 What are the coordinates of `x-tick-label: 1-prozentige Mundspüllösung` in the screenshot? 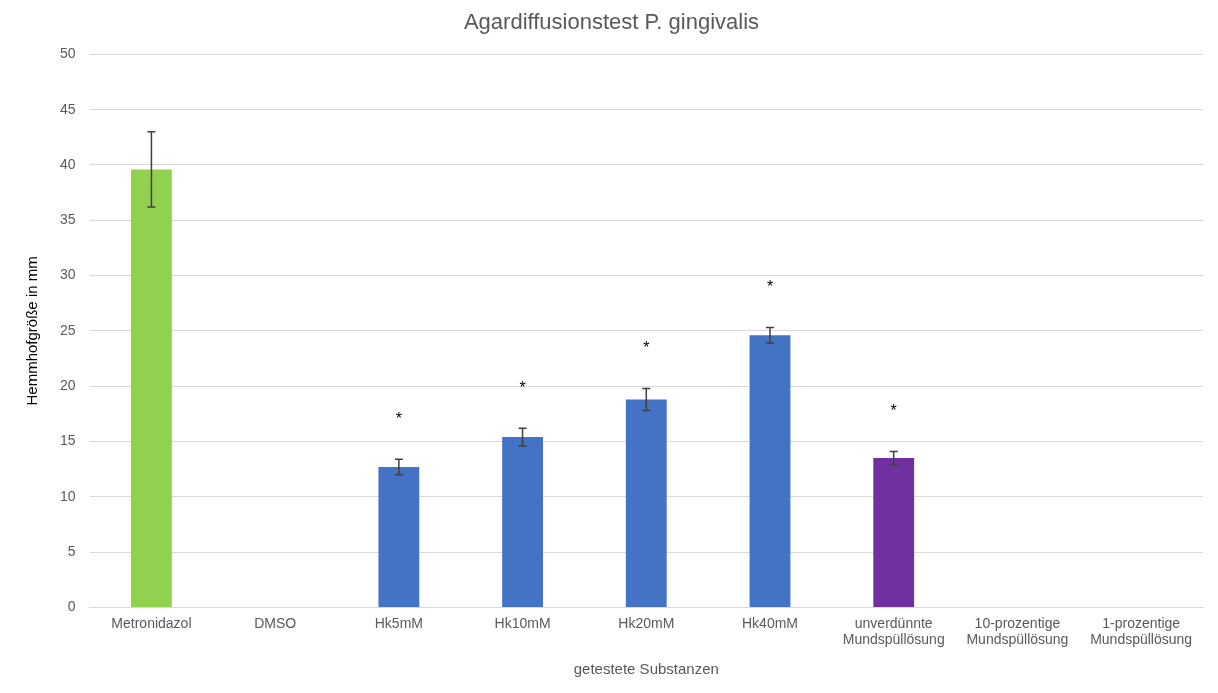 It's located at (1141, 631).